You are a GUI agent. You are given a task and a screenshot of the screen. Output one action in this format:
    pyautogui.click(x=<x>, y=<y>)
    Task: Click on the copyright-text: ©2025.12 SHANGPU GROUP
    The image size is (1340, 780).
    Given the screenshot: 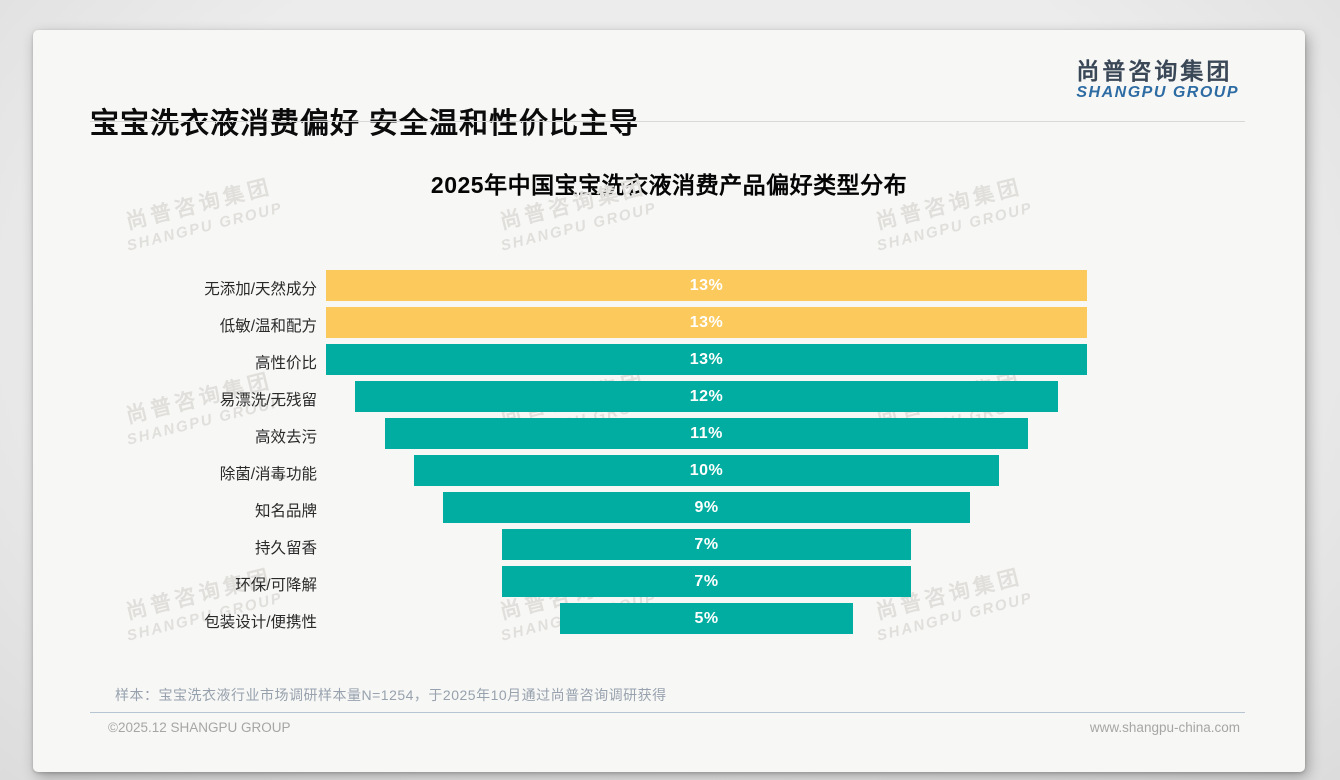 What is the action you would take?
    pyautogui.click(x=199, y=727)
    